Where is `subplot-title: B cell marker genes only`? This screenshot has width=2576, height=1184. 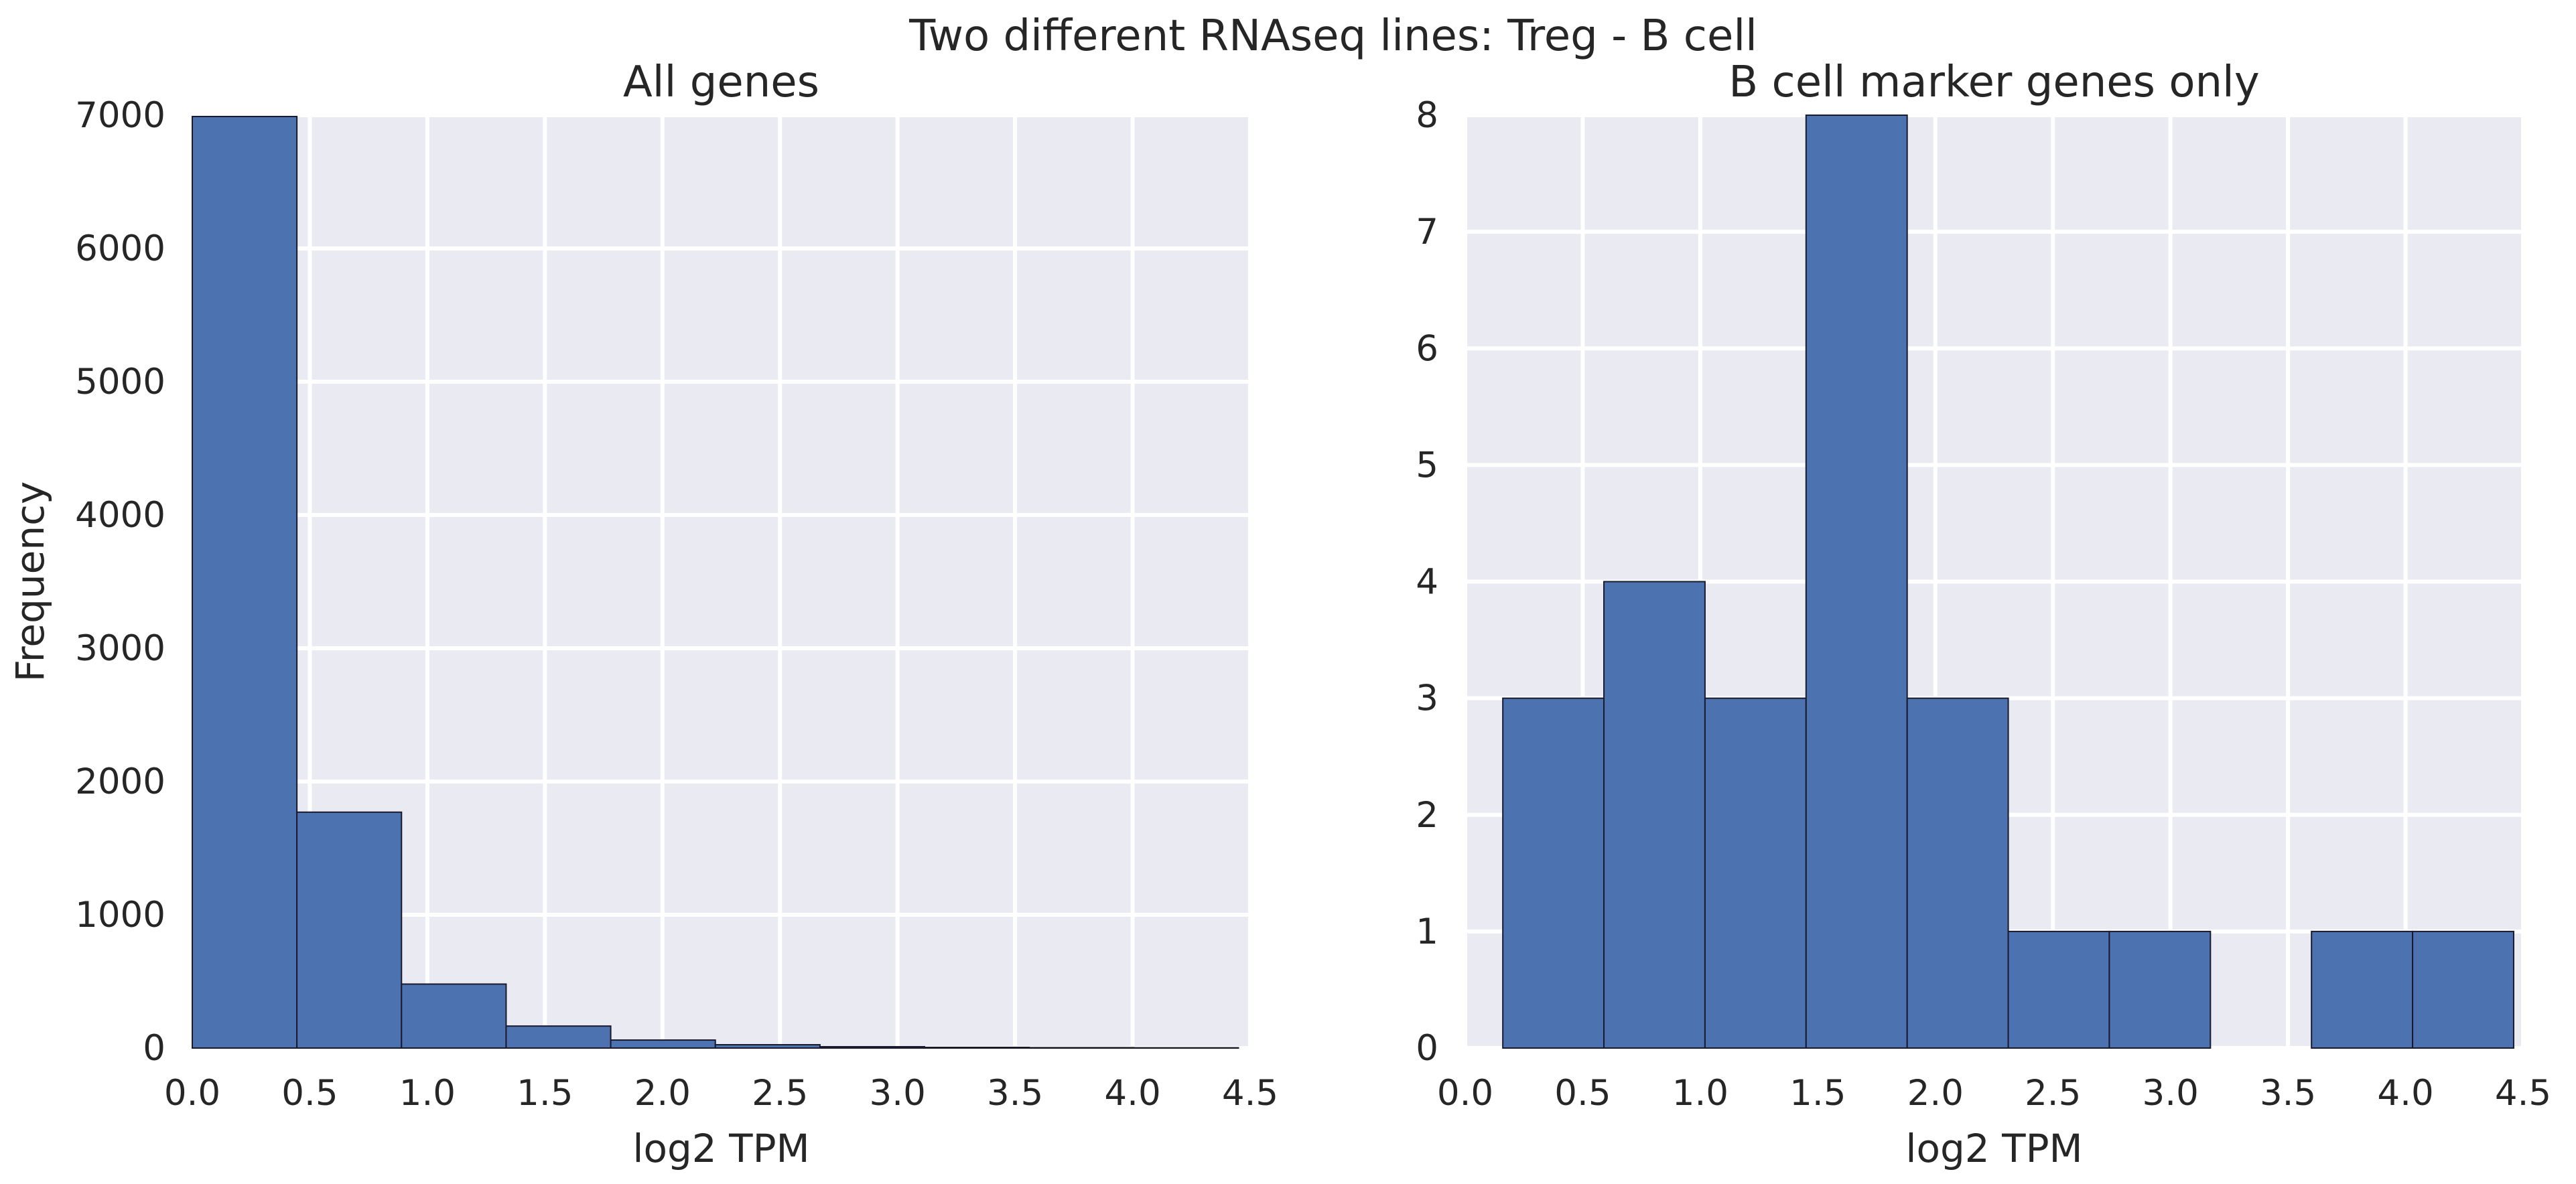
subplot-title: B cell marker genes only is located at coordinates (1994, 82).